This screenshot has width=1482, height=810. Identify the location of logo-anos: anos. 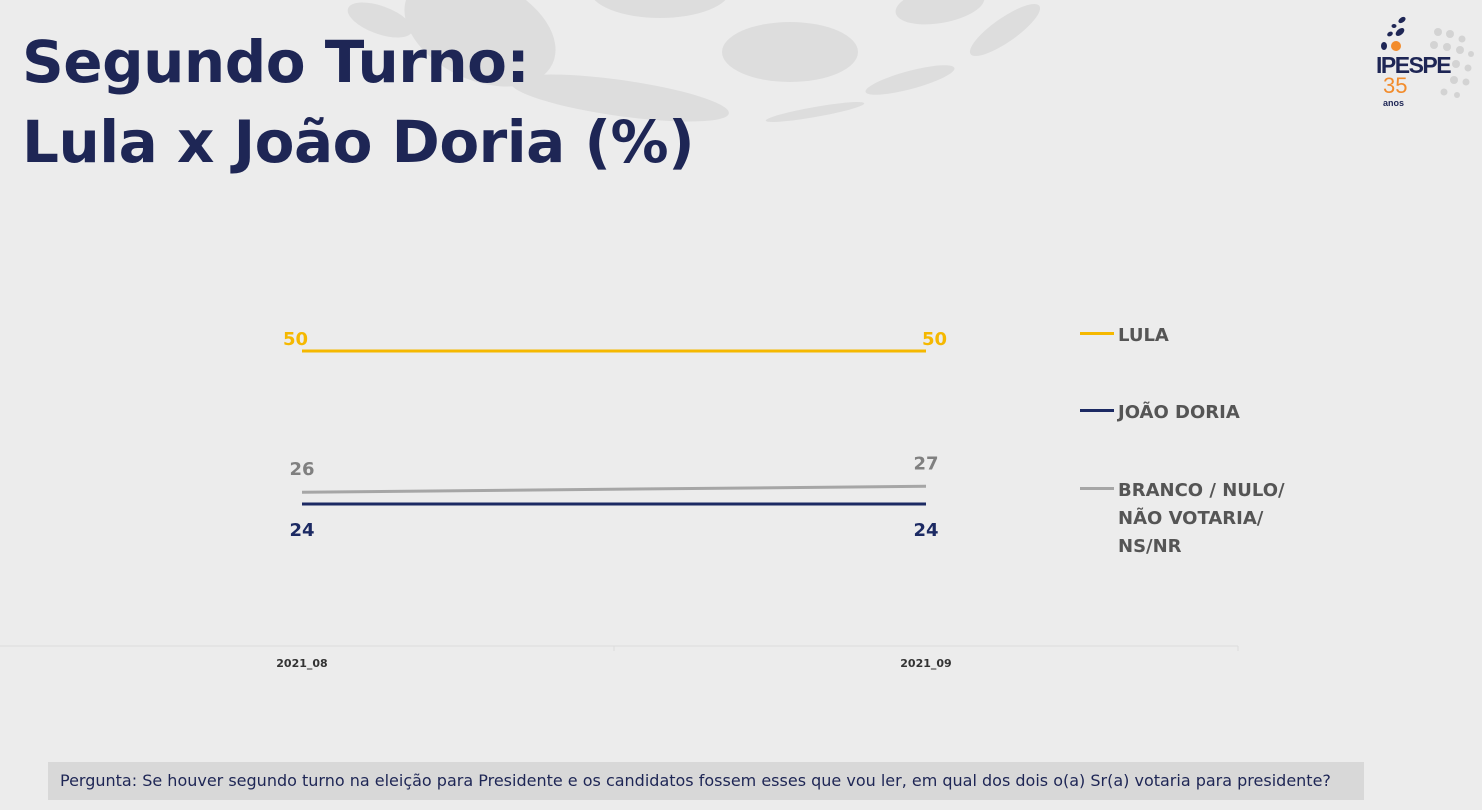
(1394, 103).